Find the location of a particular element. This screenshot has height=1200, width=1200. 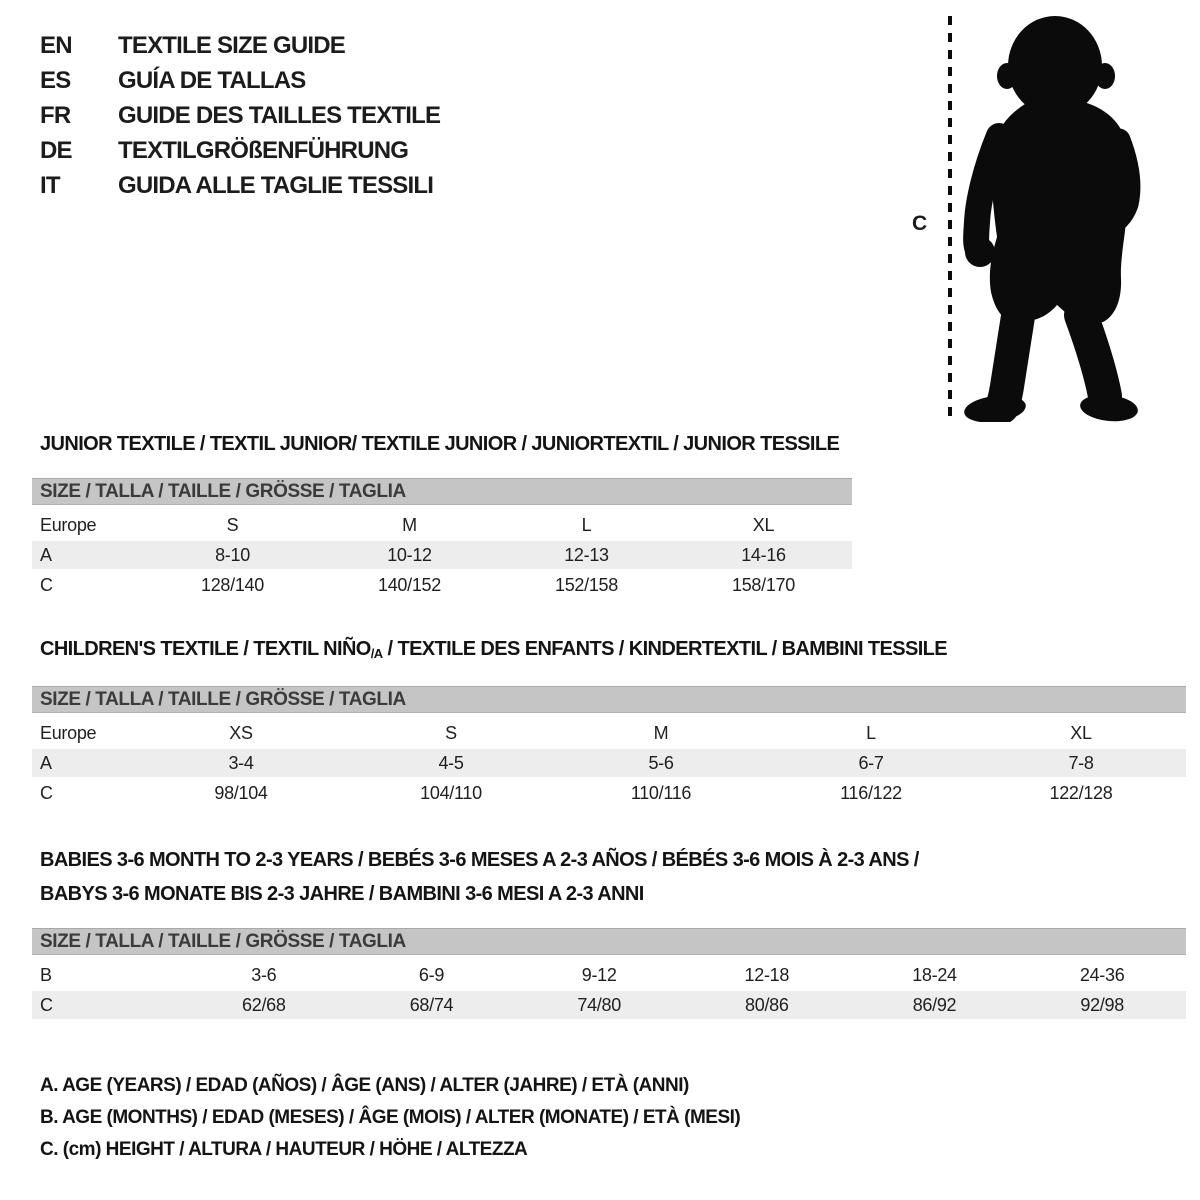

lang-code: ES is located at coordinates (55, 80).